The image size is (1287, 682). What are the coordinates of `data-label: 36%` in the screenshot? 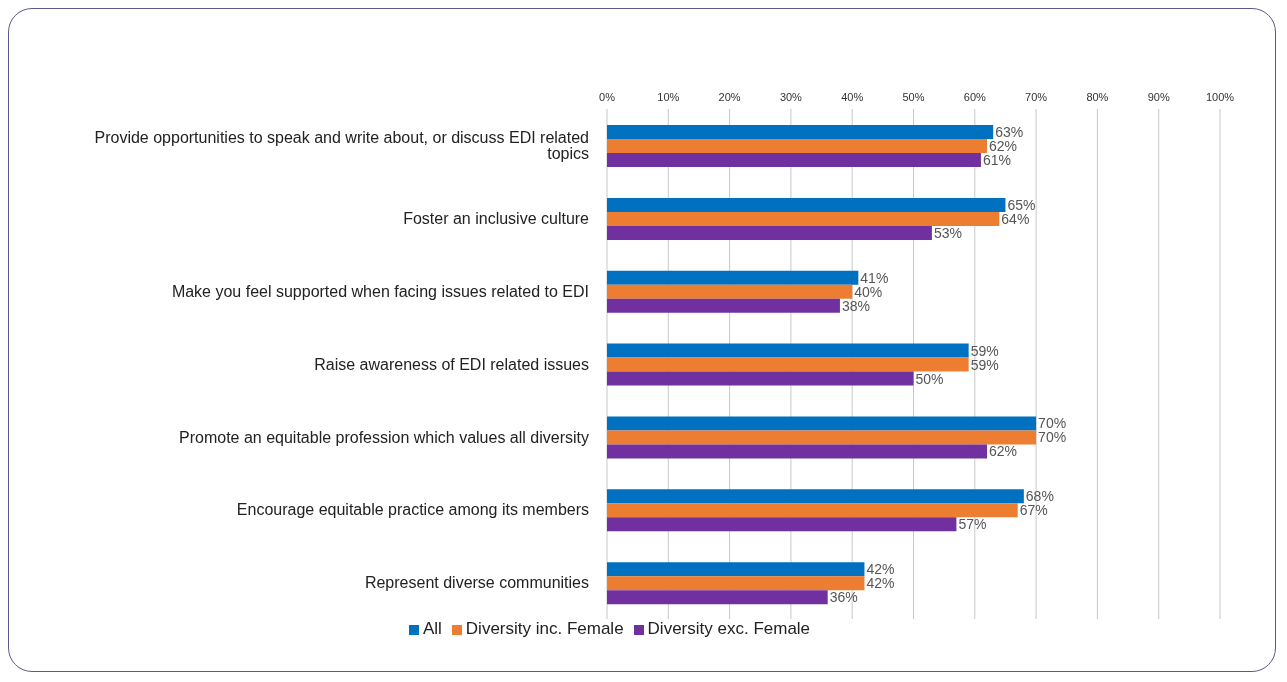 It's located at (843, 597).